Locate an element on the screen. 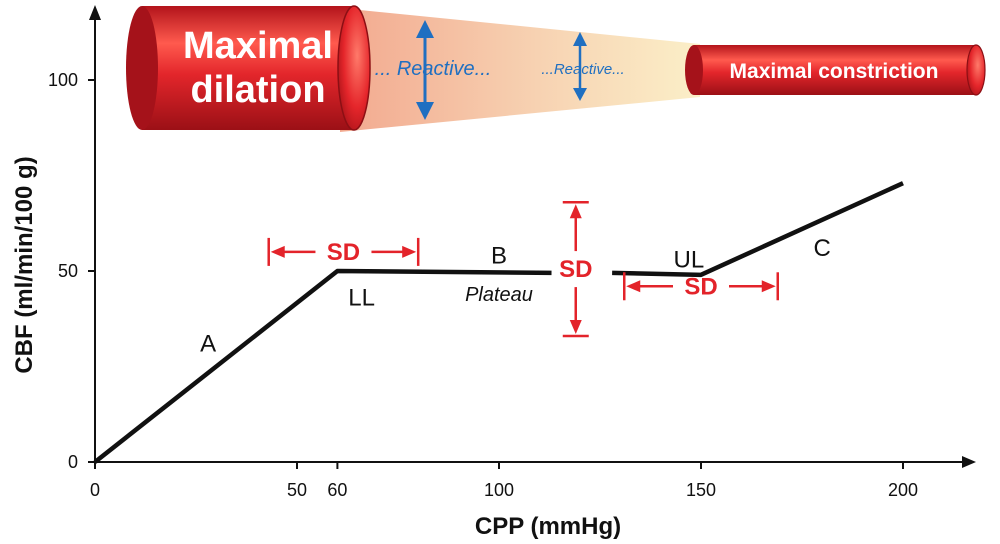 This screenshot has width=1000, height=544. constriction-label: Maximal constriction is located at coordinates (834, 71).